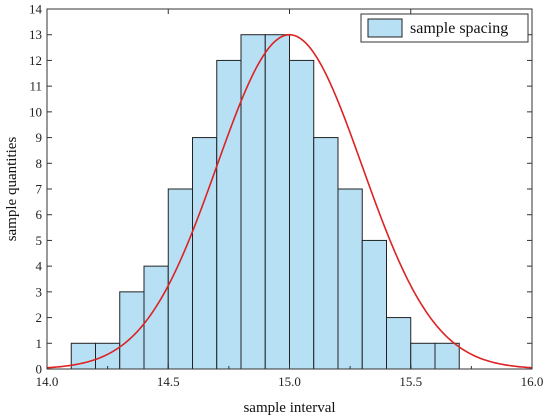 The height and width of the screenshot is (419, 550). What do you see at coordinates (35, 111) in the screenshot?
I see `y-tick-label: 10` at bounding box center [35, 111].